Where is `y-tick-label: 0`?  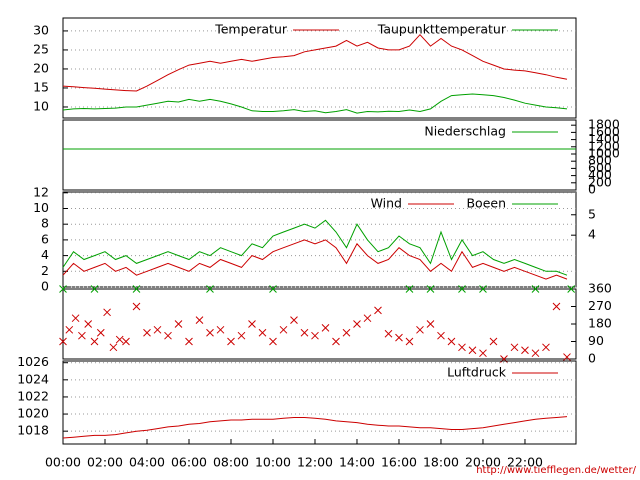
y-tick-label: 0 is located at coordinates (45, 286).